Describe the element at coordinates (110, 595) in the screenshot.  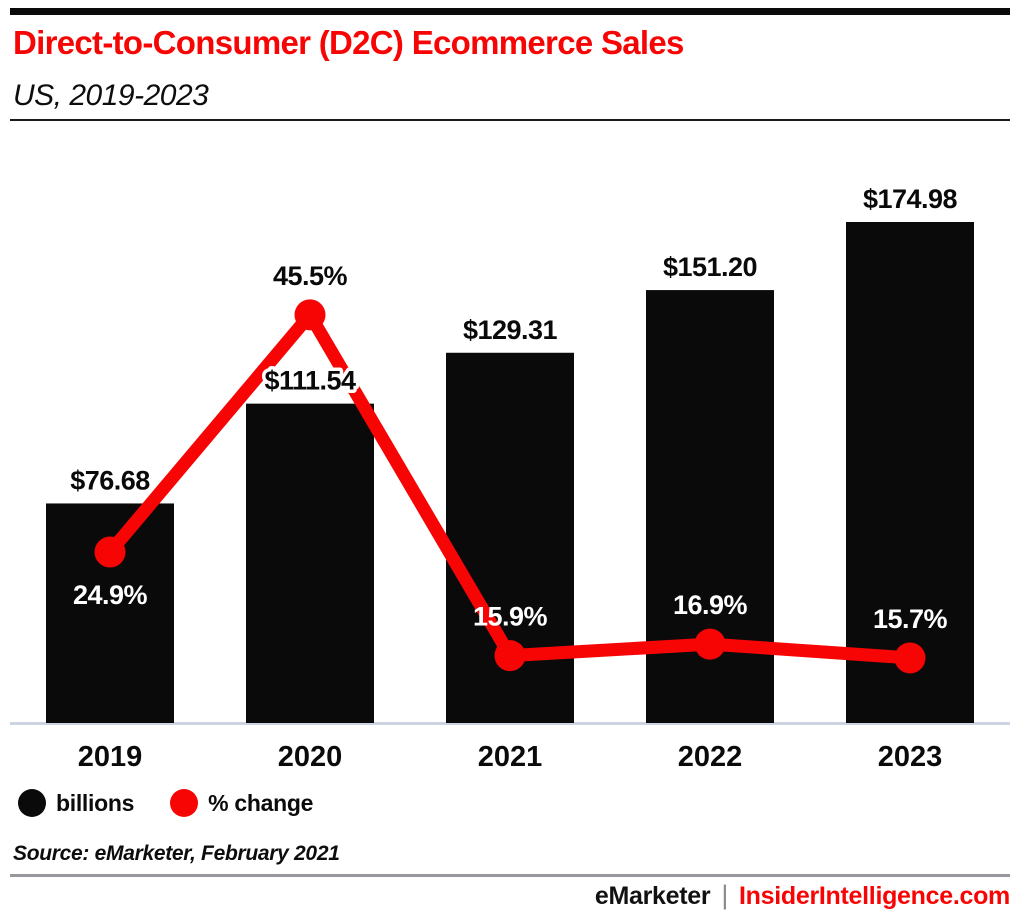
I see `pct-label-2019: 24.9%` at that location.